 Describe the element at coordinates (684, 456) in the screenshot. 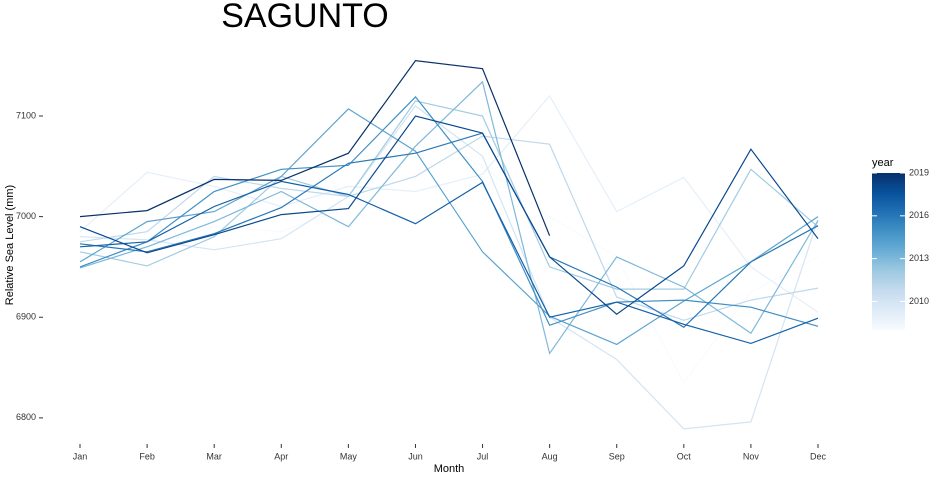

I see `x-tick-label: Oct` at that location.